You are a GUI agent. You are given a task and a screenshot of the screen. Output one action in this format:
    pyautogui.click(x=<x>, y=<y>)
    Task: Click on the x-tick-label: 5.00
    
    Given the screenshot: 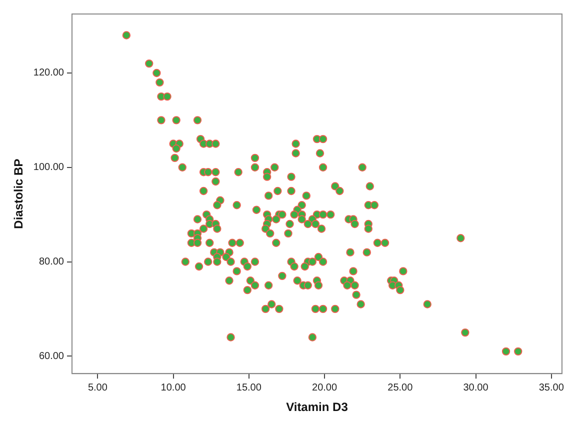 What is the action you would take?
    pyautogui.click(x=98, y=388)
    